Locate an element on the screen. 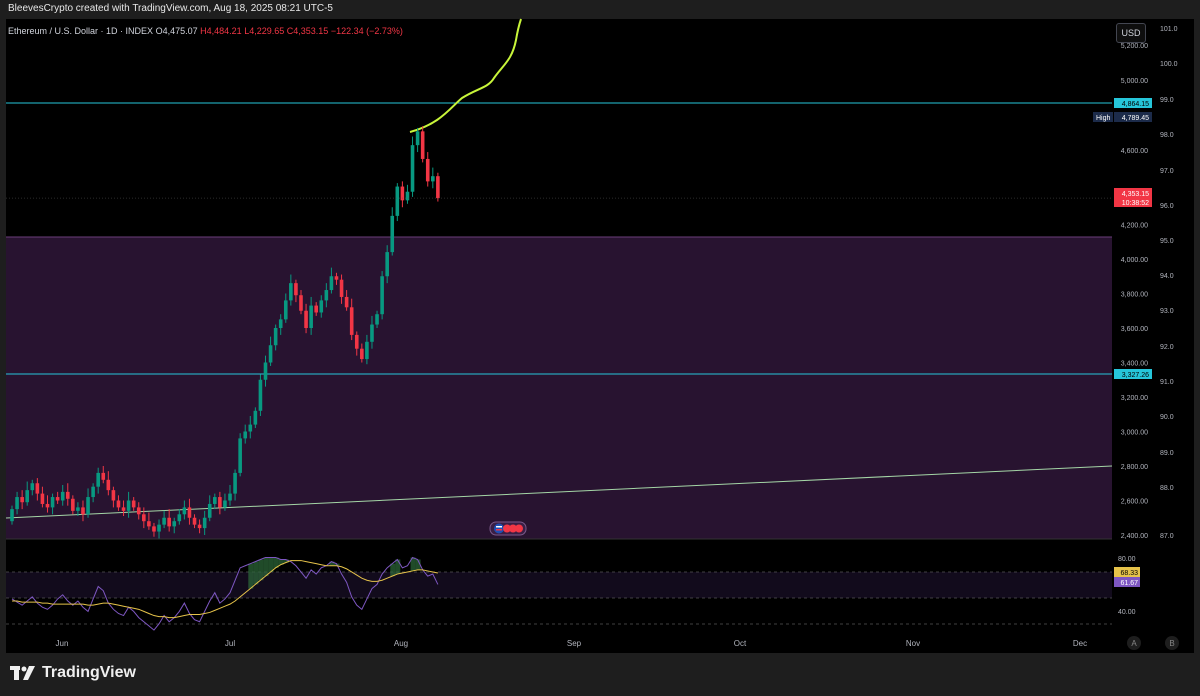 The image size is (1200, 696). price-axis is located at coordinates (1153, 336).